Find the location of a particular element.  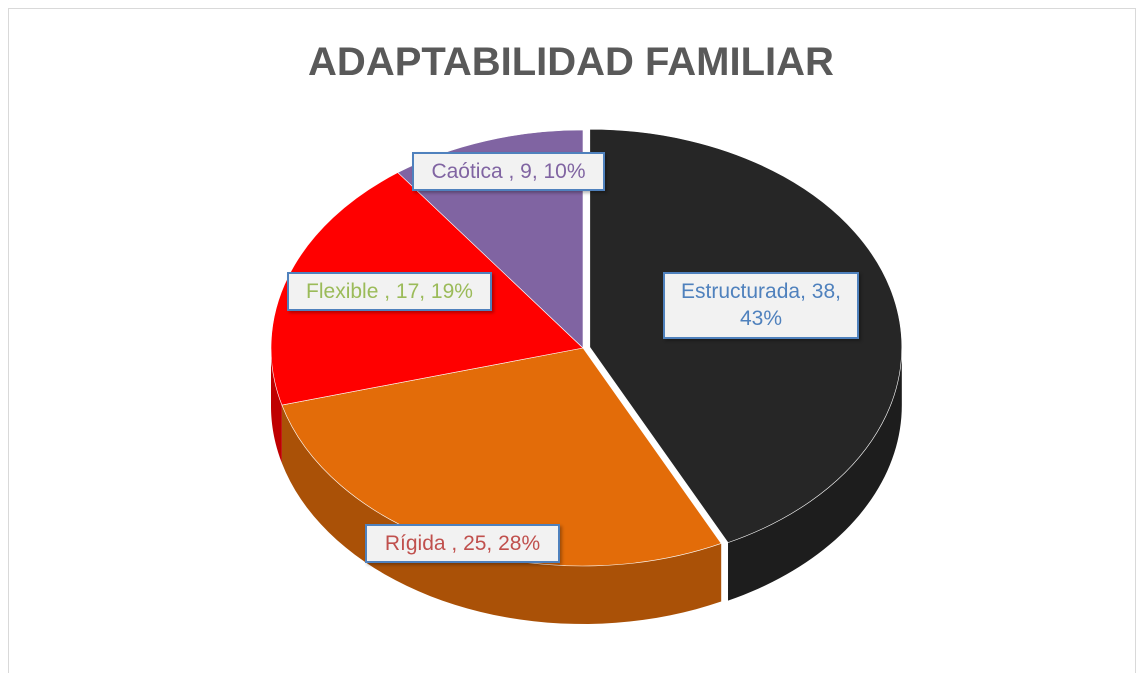

data-label: Rígida , 25, 28% is located at coordinates (462, 544).